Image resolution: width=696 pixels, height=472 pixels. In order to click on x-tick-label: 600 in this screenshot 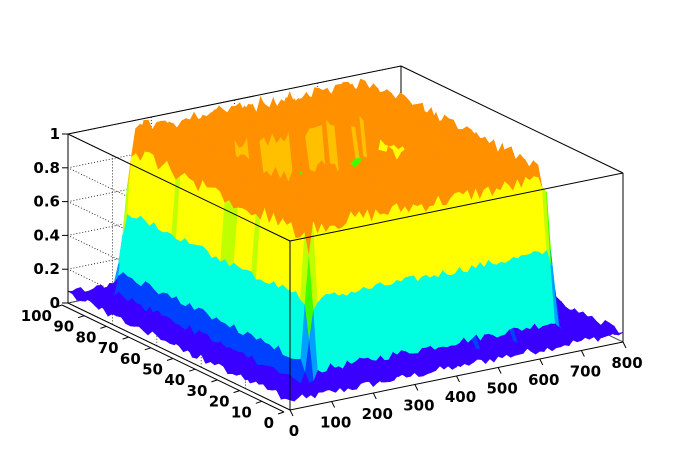, I will do `click(543, 380)`.